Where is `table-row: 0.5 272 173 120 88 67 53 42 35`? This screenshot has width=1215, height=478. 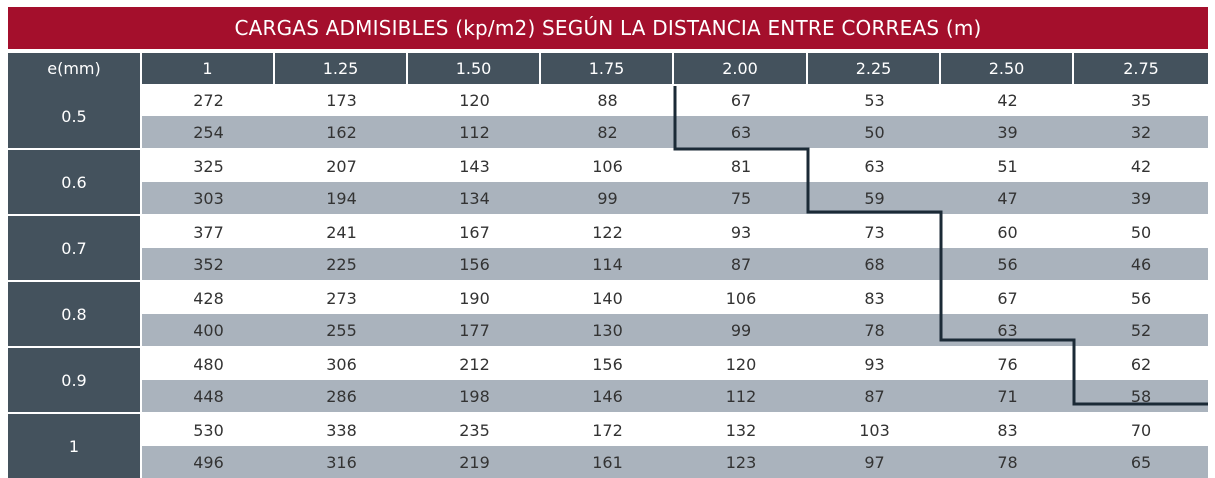 table-row: 0.5 272 173 120 88 67 53 42 35 is located at coordinates (608, 116).